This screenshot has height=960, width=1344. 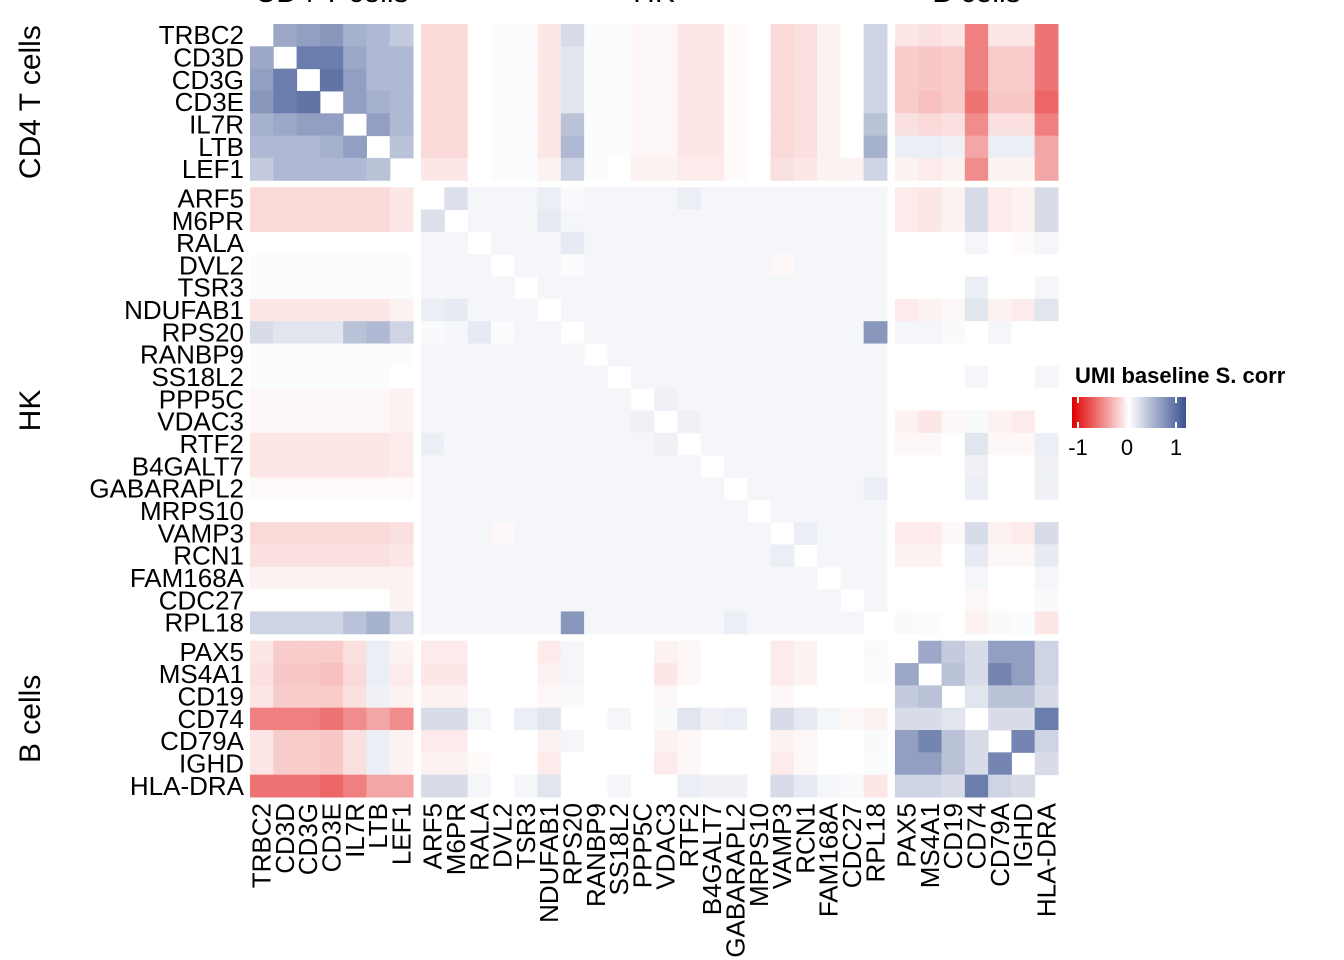 I want to click on column-label: RCN1, so click(x=805, y=838).